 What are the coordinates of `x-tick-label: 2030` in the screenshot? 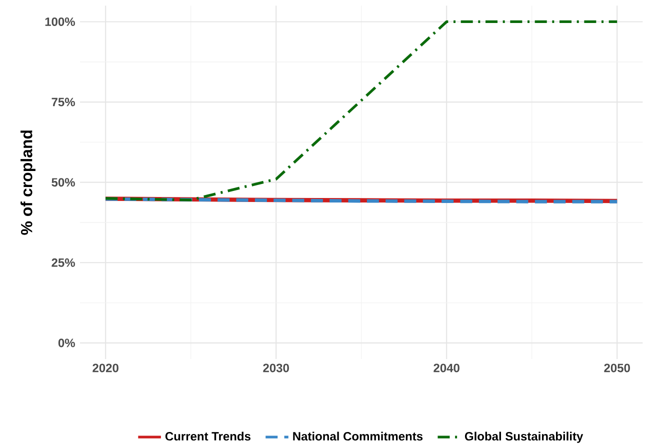 It's located at (276, 368).